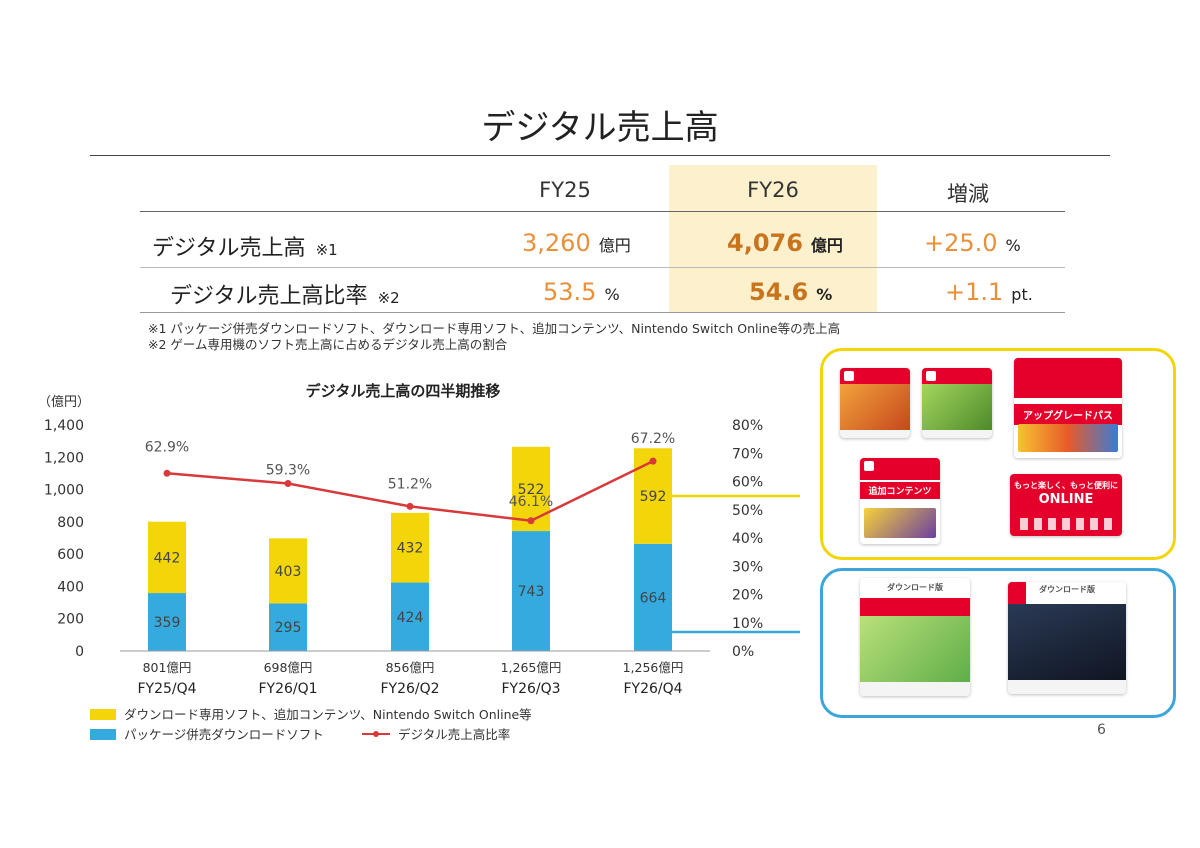 This screenshot has width=1200, height=848. What do you see at coordinates (229, 248) in the screenshot?
I see `row-label-text: デジタル売上高` at bounding box center [229, 248].